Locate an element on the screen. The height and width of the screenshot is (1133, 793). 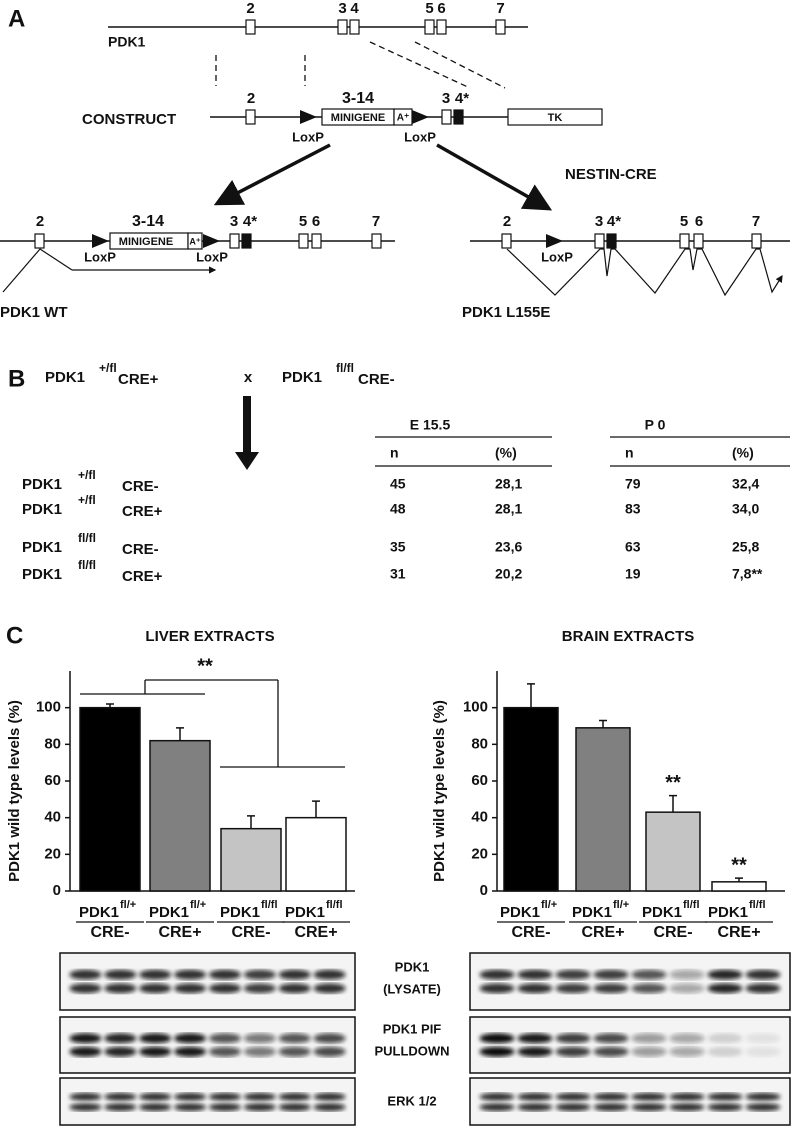
table-column: (%) is located at coordinates (506, 453).